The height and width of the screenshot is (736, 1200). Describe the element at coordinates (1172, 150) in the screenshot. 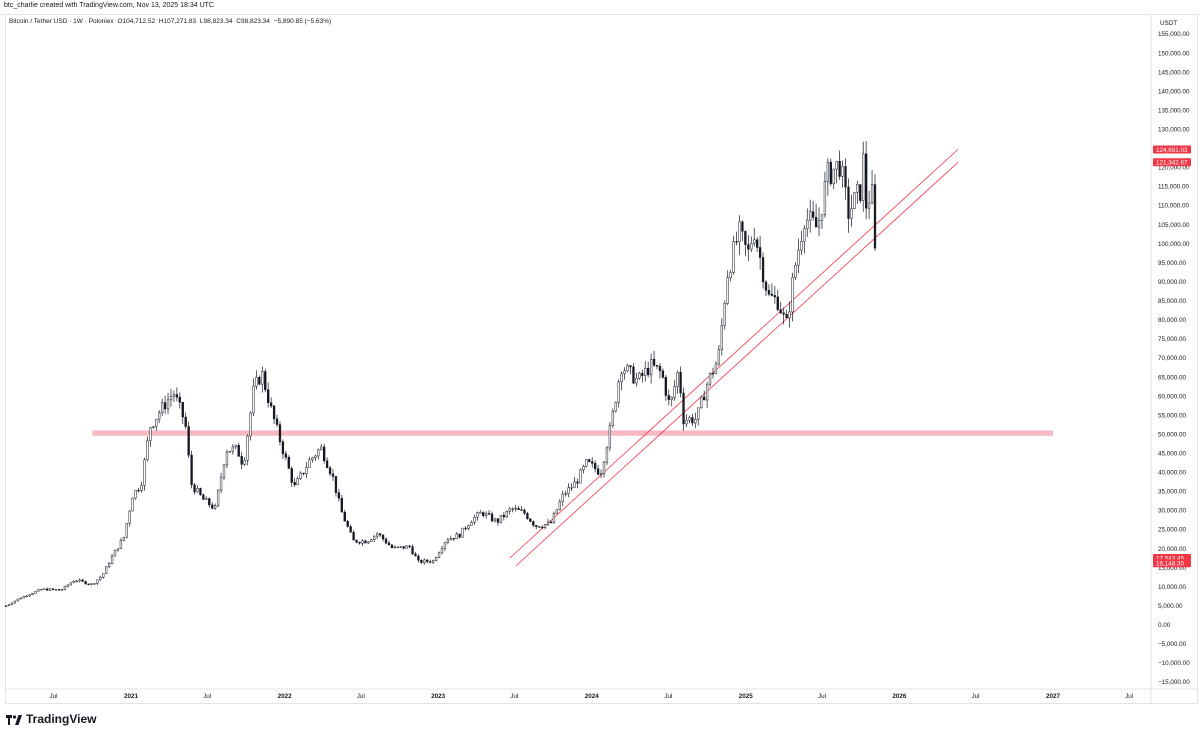

I see `price-badge-label: 124,691.03` at that location.